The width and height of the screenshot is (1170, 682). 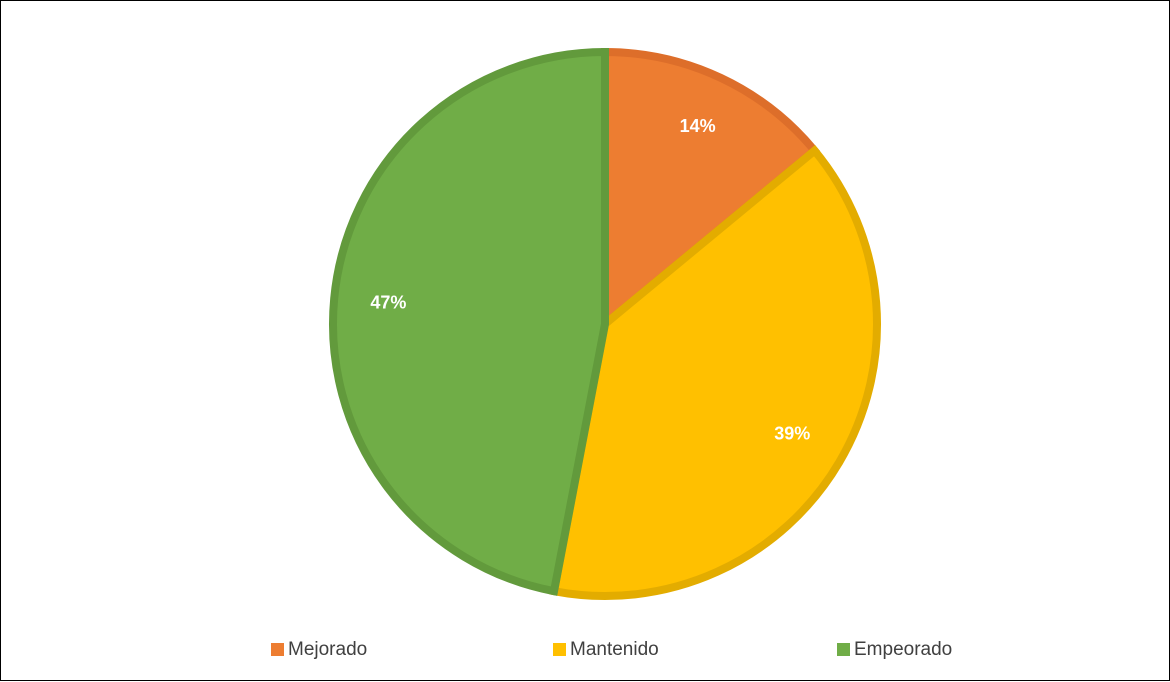 What do you see at coordinates (559, 649) in the screenshot?
I see `legend-swatch-mantenido` at bounding box center [559, 649].